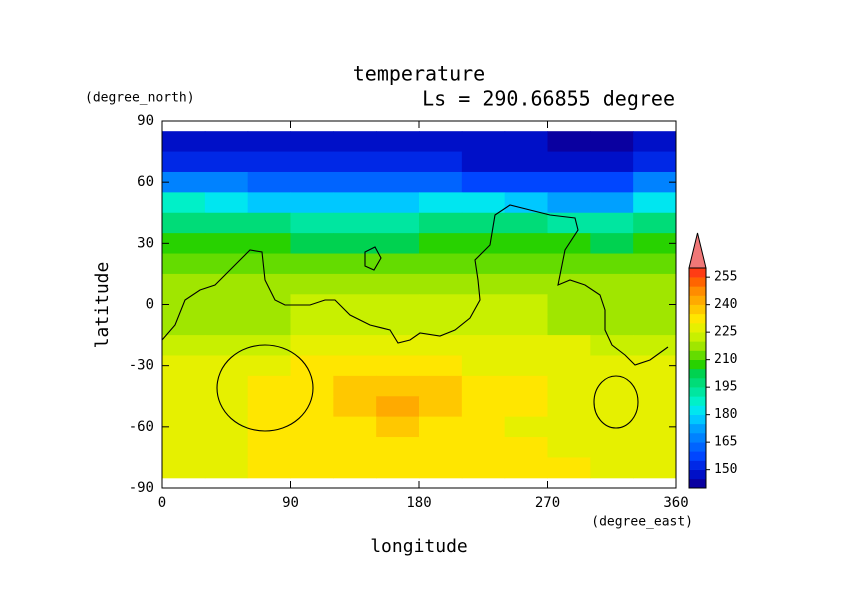 This screenshot has height=595, width=842. I want to click on y-tick-label: 30, so click(145, 243).